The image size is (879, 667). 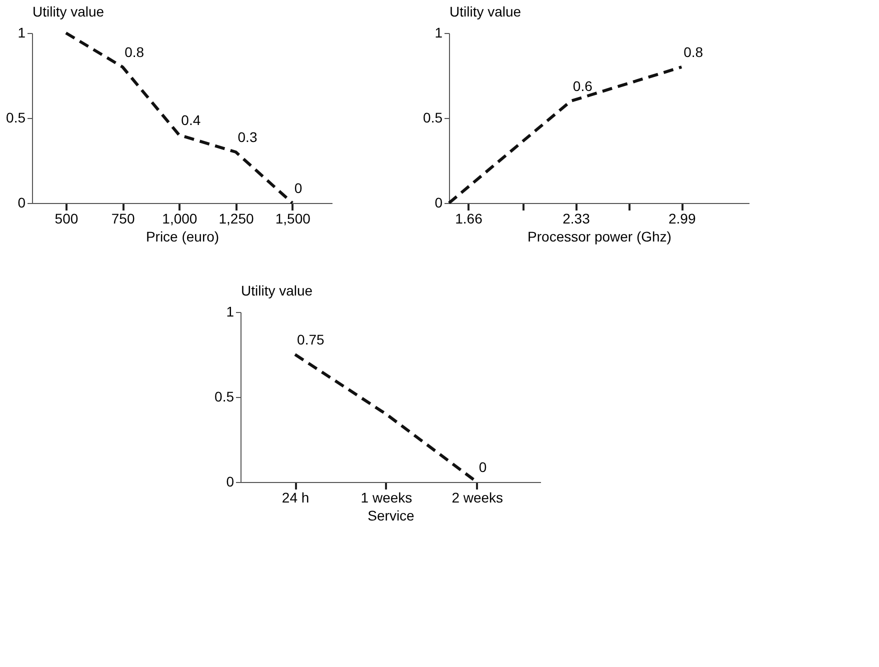 What do you see at coordinates (191, 120) in the screenshot?
I see `data-label: 0.4` at bounding box center [191, 120].